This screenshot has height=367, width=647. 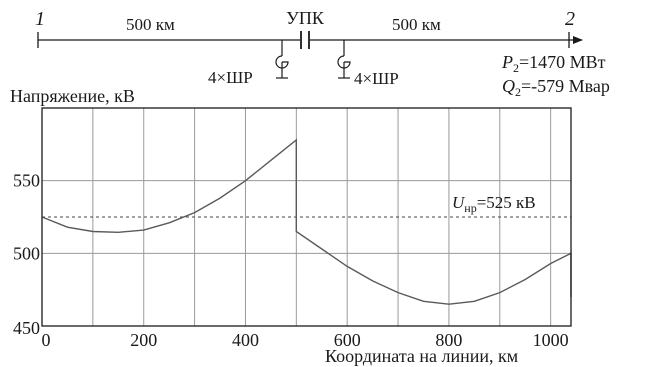 What do you see at coordinates (556, 87) in the screenshot?
I see `q2-annotation: Q2=-579 Мвар` at bounding box center [556, 87].